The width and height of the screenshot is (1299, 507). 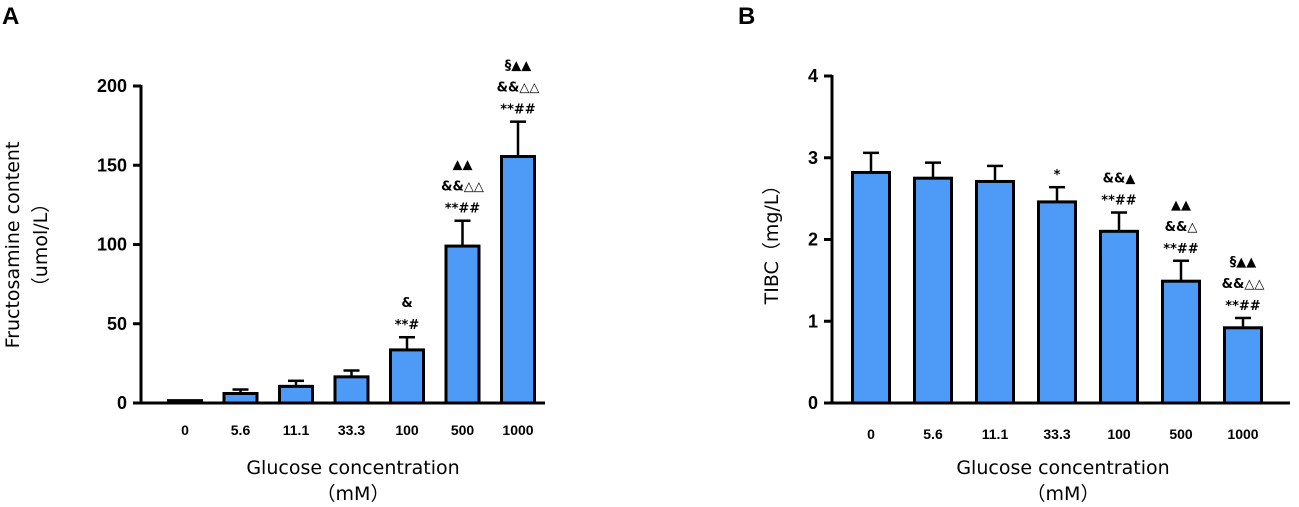 What do you see at coordinates (185, 430) in the screenshot?
I see `panel-a-x-tick-label: 0` at bounding box center [185, 430].